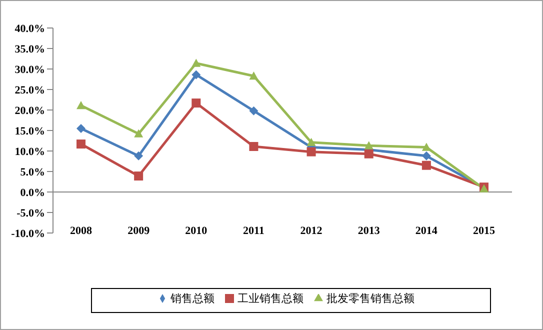 The height and width of the screenshot is (330, 543). I want to click on legend-label: 批发零售销售总额, so click(370, 298).